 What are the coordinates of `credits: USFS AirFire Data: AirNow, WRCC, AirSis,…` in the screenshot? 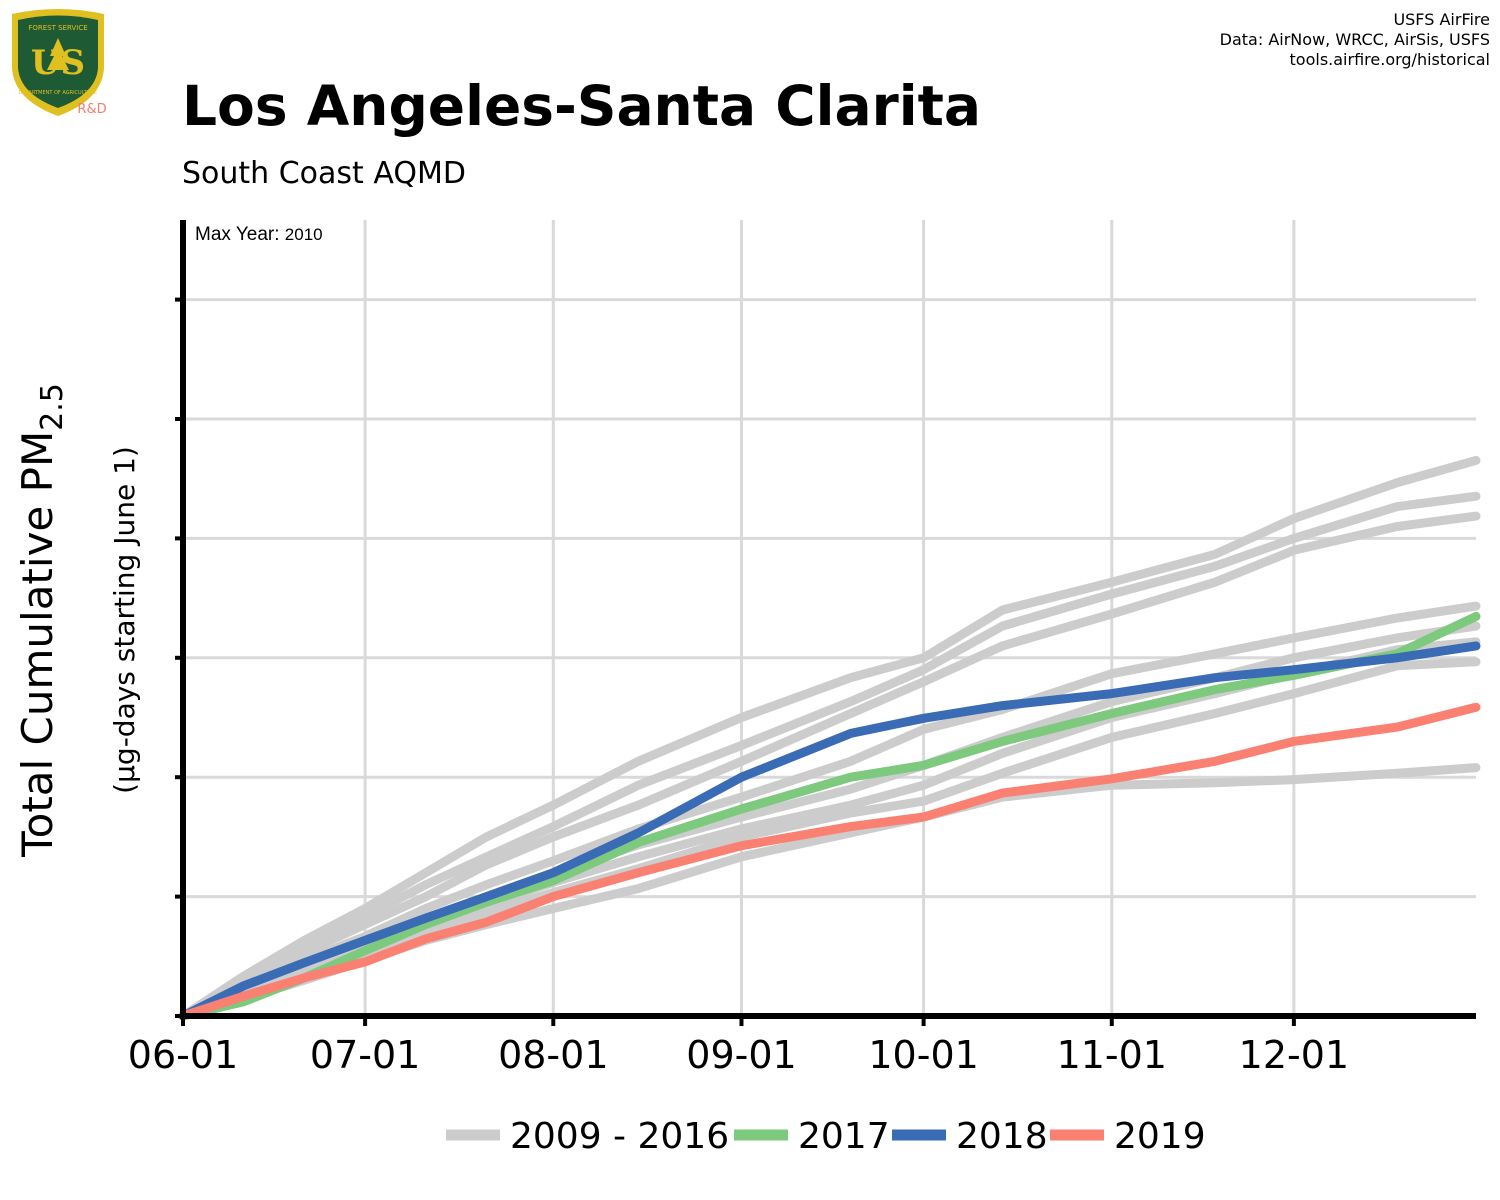 It's located at (1355, 40).